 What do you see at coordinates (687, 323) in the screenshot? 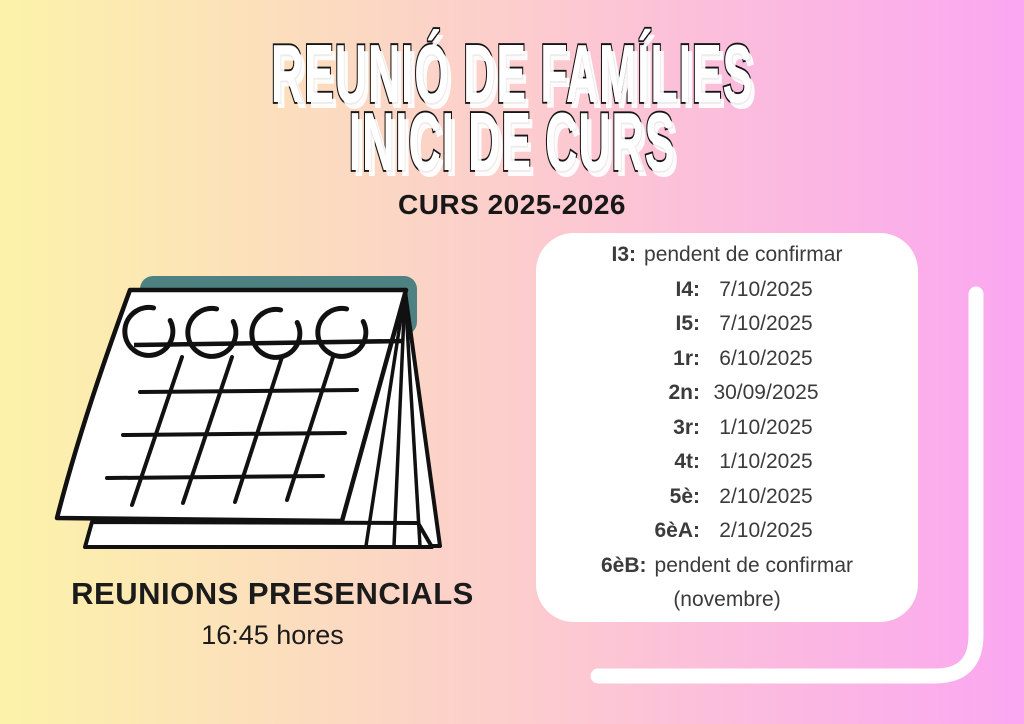
I see `schedule-row-label: I5:` at bounding box center [687, 323].